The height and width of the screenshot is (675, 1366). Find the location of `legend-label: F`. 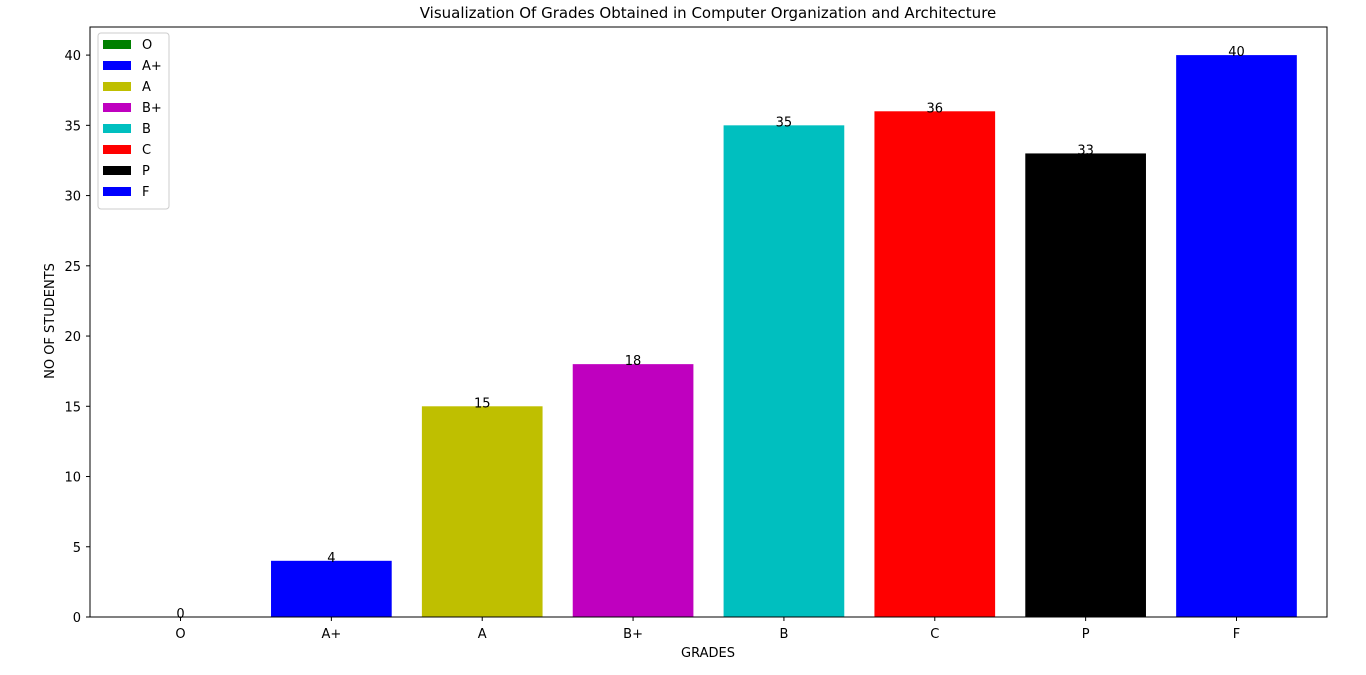

legend-label: F is located at coordinates (145, 192).